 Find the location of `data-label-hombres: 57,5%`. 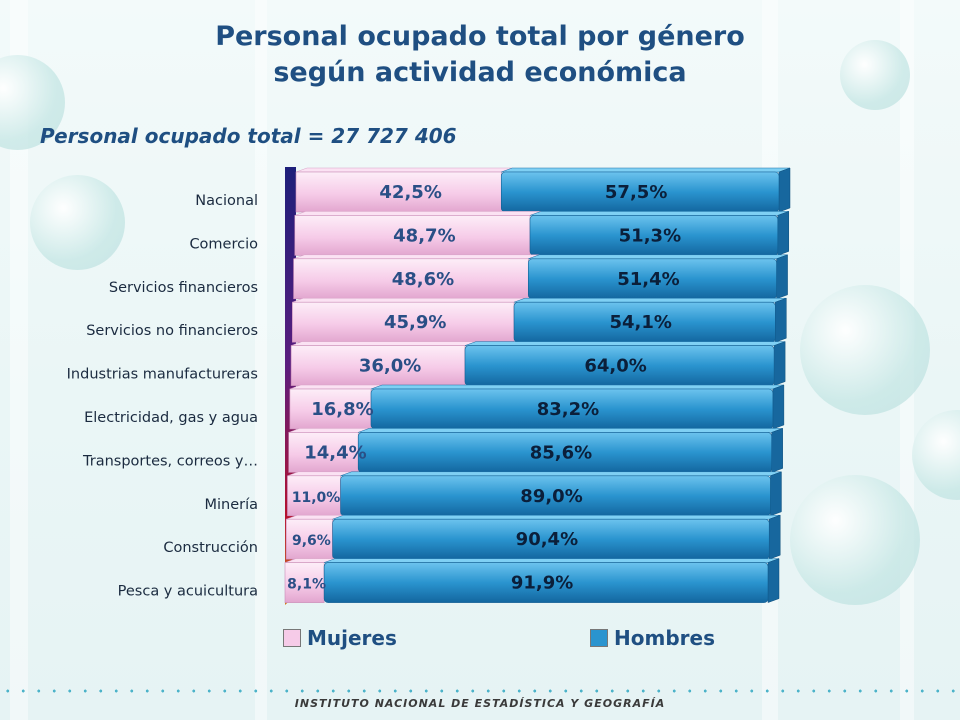

data-label-hombres: 57,5% is located at coordinates (636, 192).